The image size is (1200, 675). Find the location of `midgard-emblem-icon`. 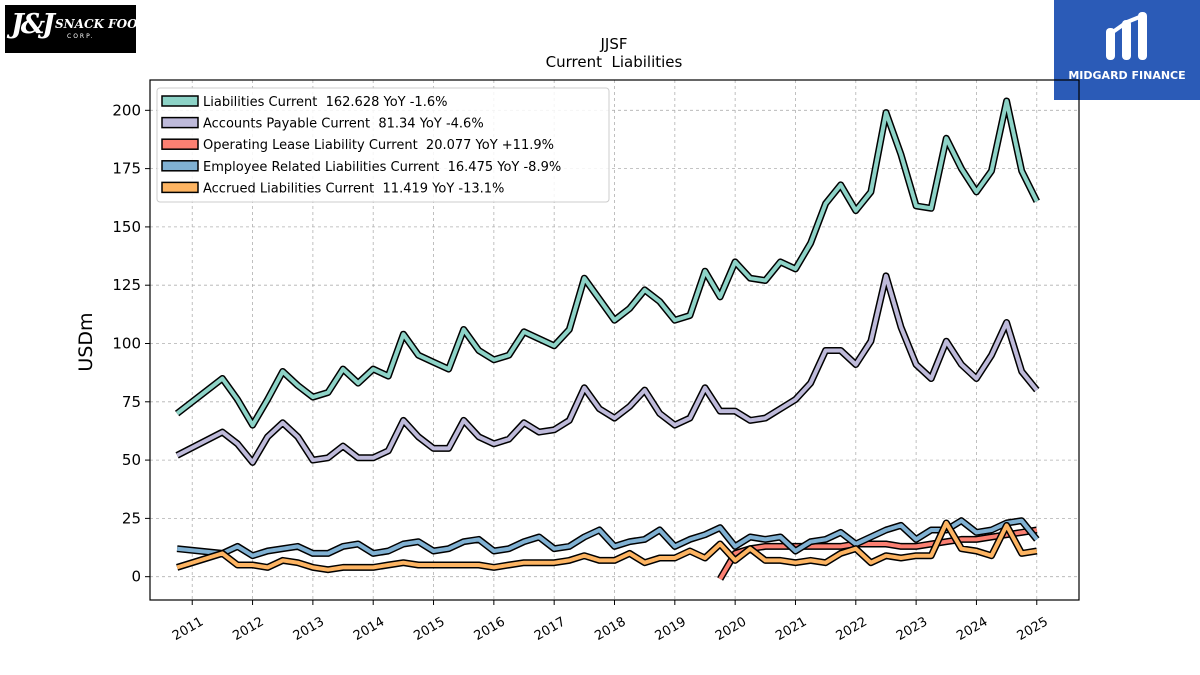

midgard-emblem-icon is located at coordinates (1126, 36).